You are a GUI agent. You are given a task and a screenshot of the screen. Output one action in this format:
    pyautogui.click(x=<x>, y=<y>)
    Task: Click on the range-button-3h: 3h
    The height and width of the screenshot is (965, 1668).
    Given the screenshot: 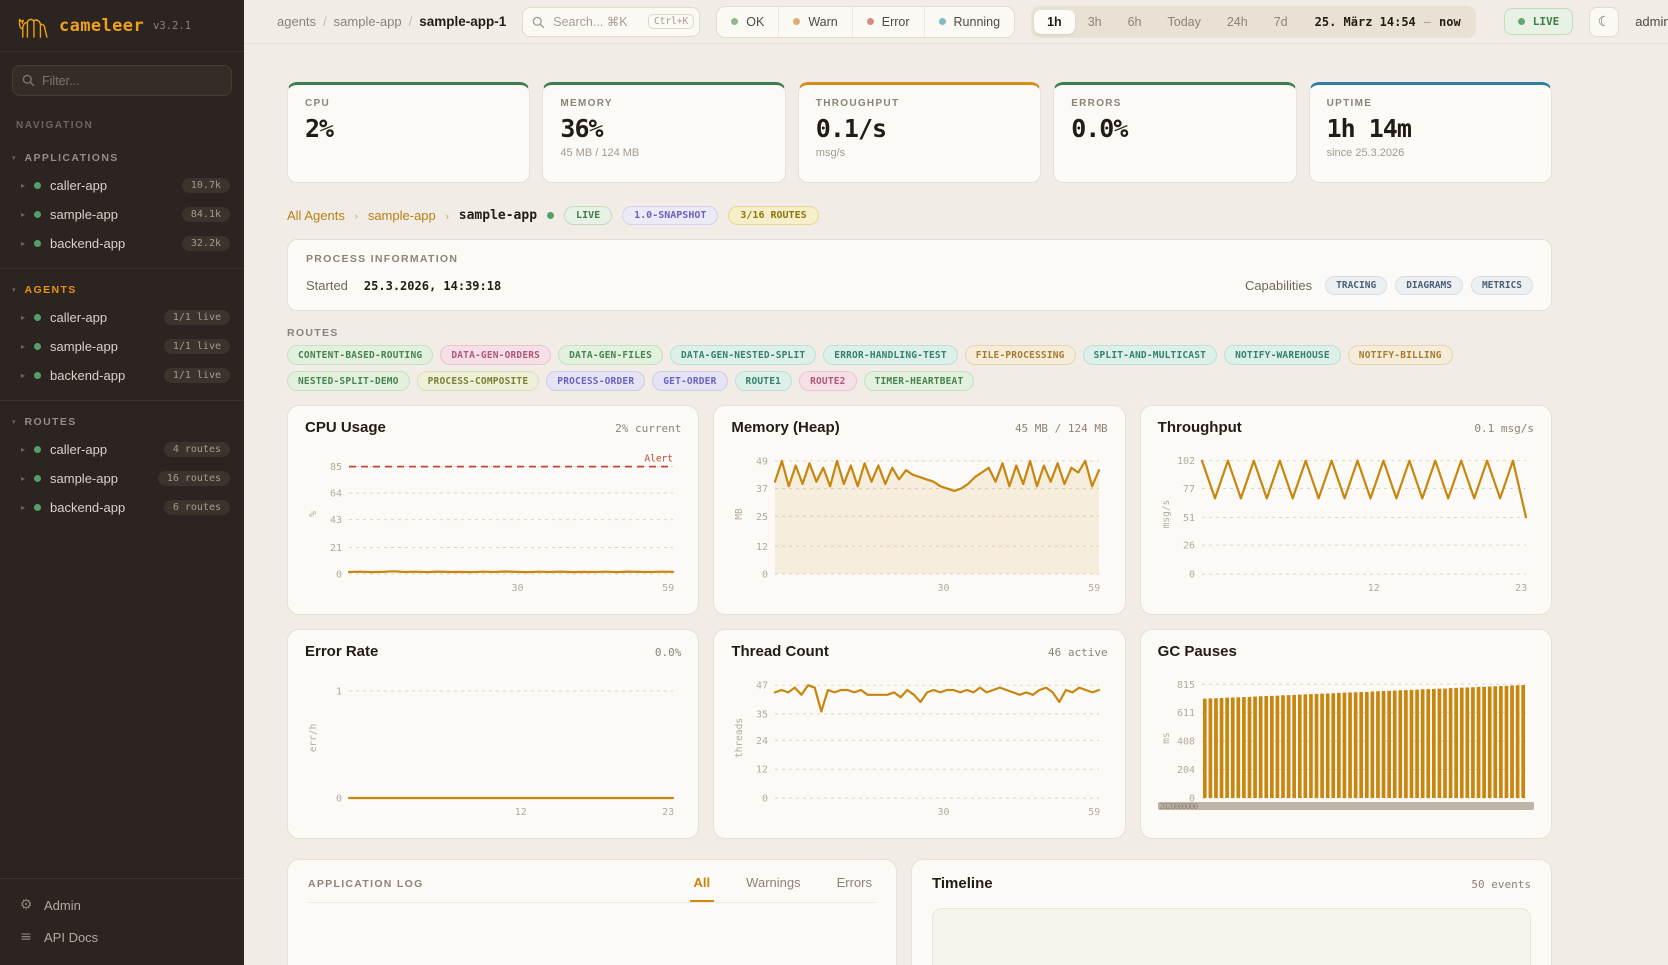 What is the action you would take?
    pyautogui.click(x=1094, y=21)
    